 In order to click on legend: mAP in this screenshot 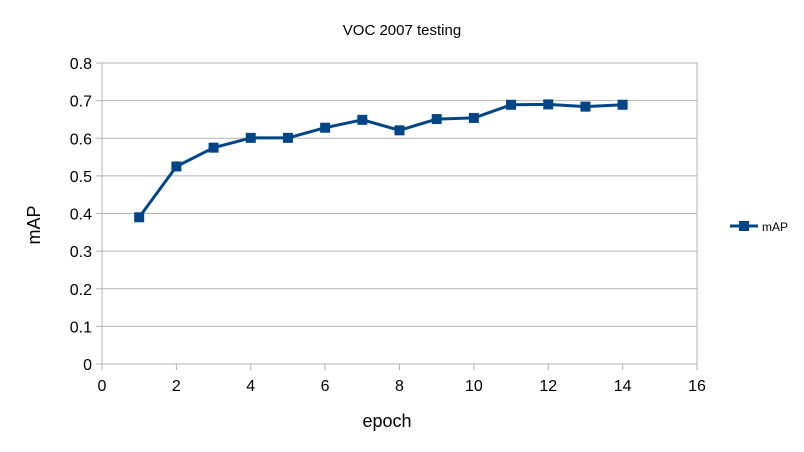, I will do `click(759, 227)`.